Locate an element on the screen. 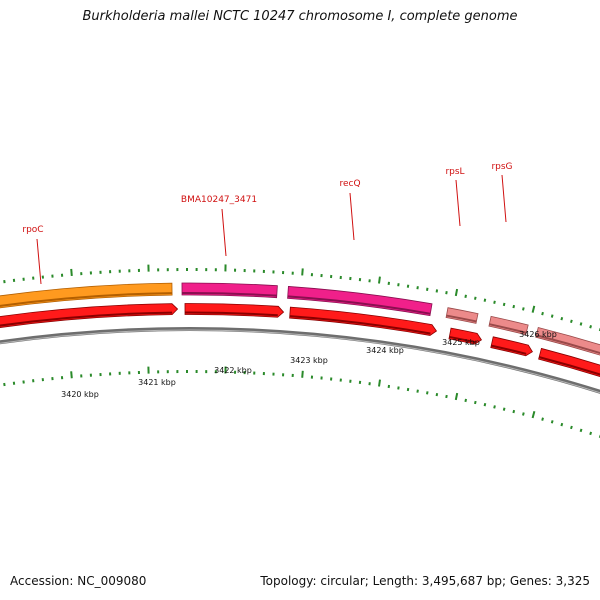 This screenshot has width=600, height=600. gene-label: rpoC is located at coordinates (32, 230).